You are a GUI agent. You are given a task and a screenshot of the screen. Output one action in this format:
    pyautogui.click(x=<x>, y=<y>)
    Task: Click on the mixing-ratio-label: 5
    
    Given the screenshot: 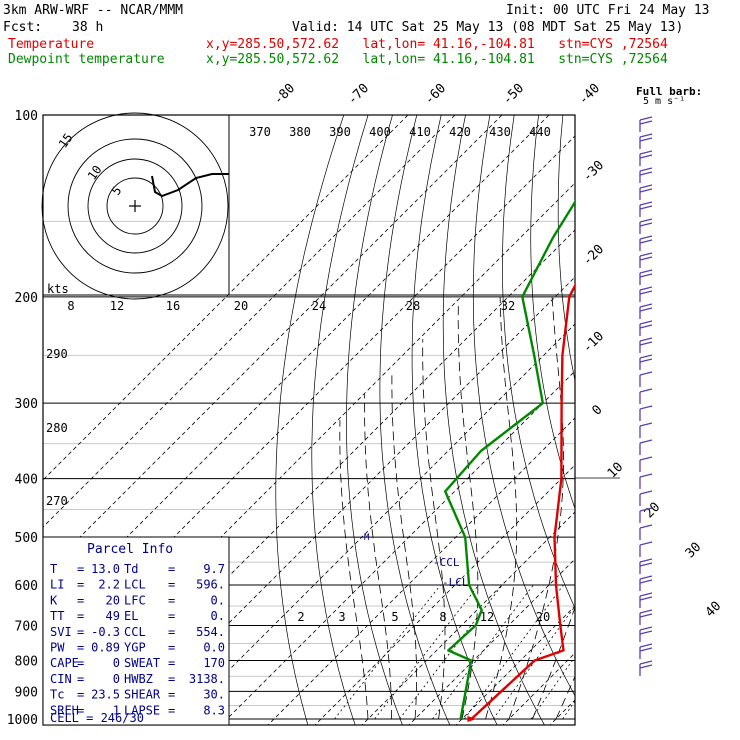 What is the action you would take?
    pyautogui.click(x=394, y=617)
    